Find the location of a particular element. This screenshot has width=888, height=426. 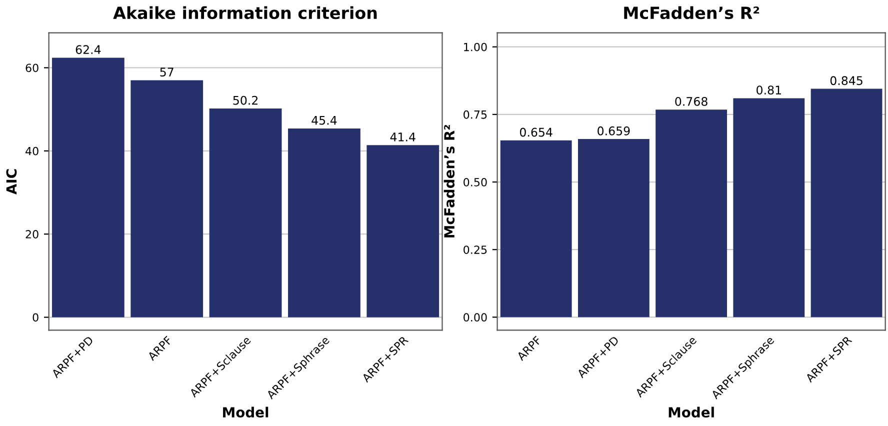

data-label: 0.81 is located at coordinates (768, 90).